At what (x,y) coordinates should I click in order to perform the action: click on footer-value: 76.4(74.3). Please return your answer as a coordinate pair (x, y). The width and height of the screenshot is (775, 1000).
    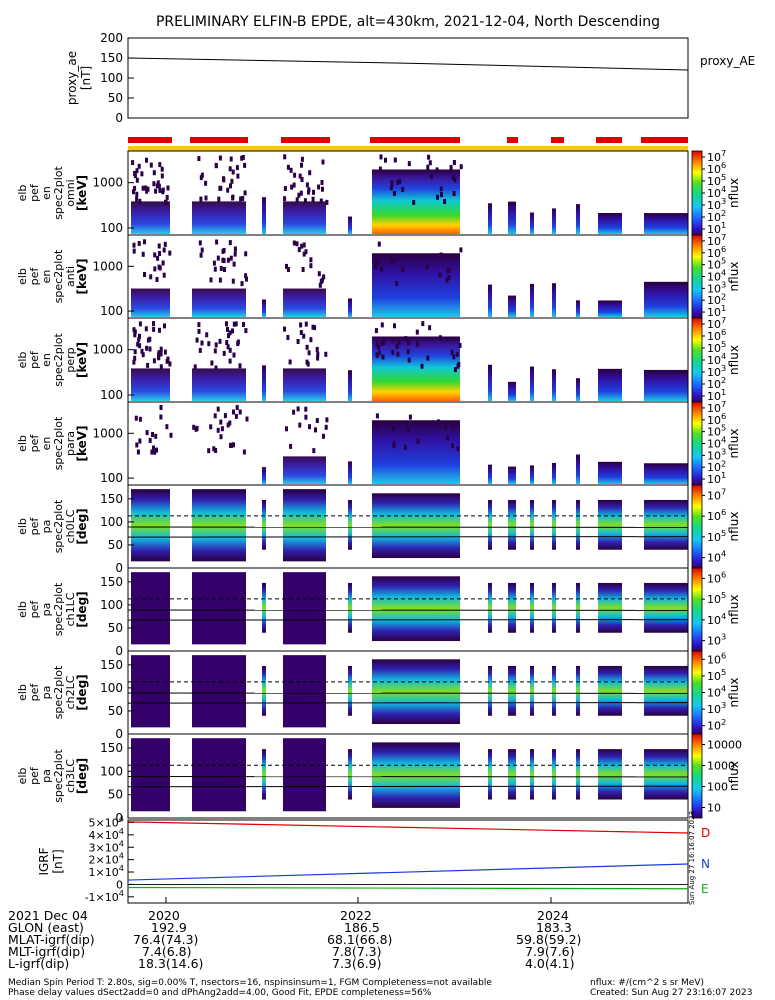
    Looking at the image, I should click on (166, 939).